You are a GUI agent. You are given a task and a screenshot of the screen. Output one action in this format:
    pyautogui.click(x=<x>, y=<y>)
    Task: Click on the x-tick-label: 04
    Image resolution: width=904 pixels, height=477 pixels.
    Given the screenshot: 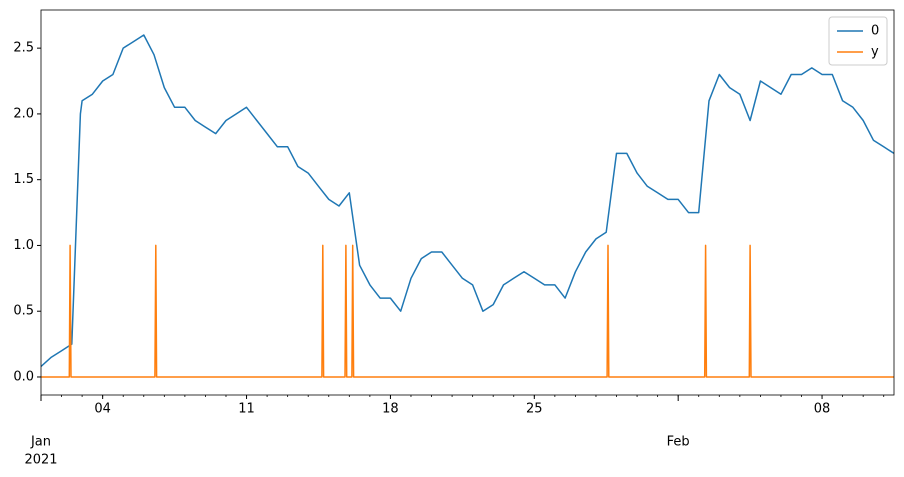 What is the action you would take?
    pyautogui.click(x=102, y=409)
    